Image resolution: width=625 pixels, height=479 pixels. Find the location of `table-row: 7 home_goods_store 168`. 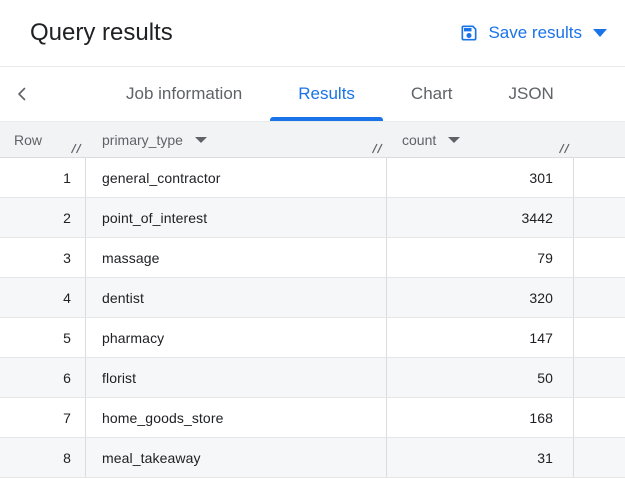

table-row: 7 home_goods_store 168 is located at coordinates (312, 418).